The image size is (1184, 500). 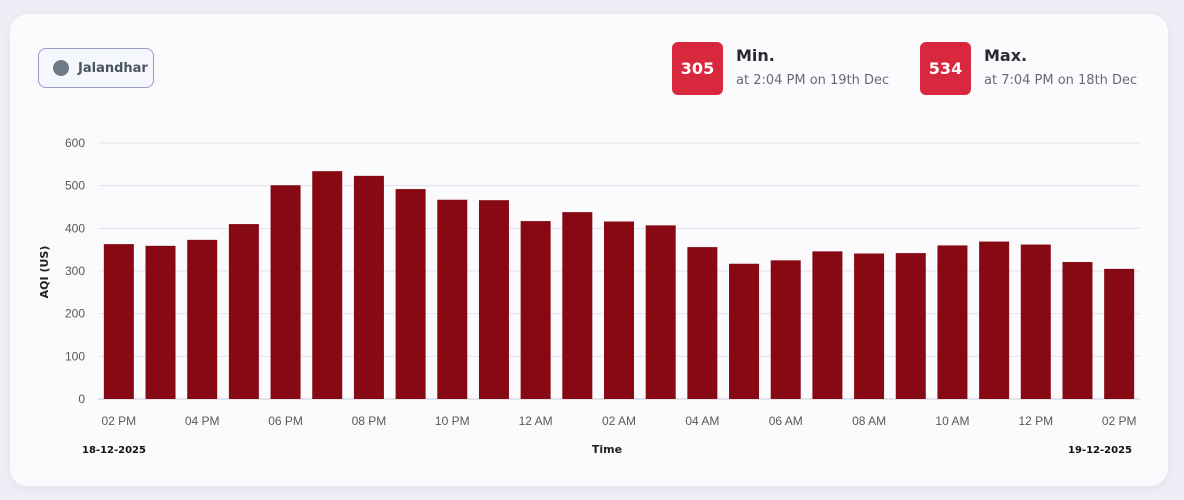 What do you see at coordinates (869, 421) in the screenshot?
I see `x-tick-label: 08 AM` at bounding box center [869, 421].